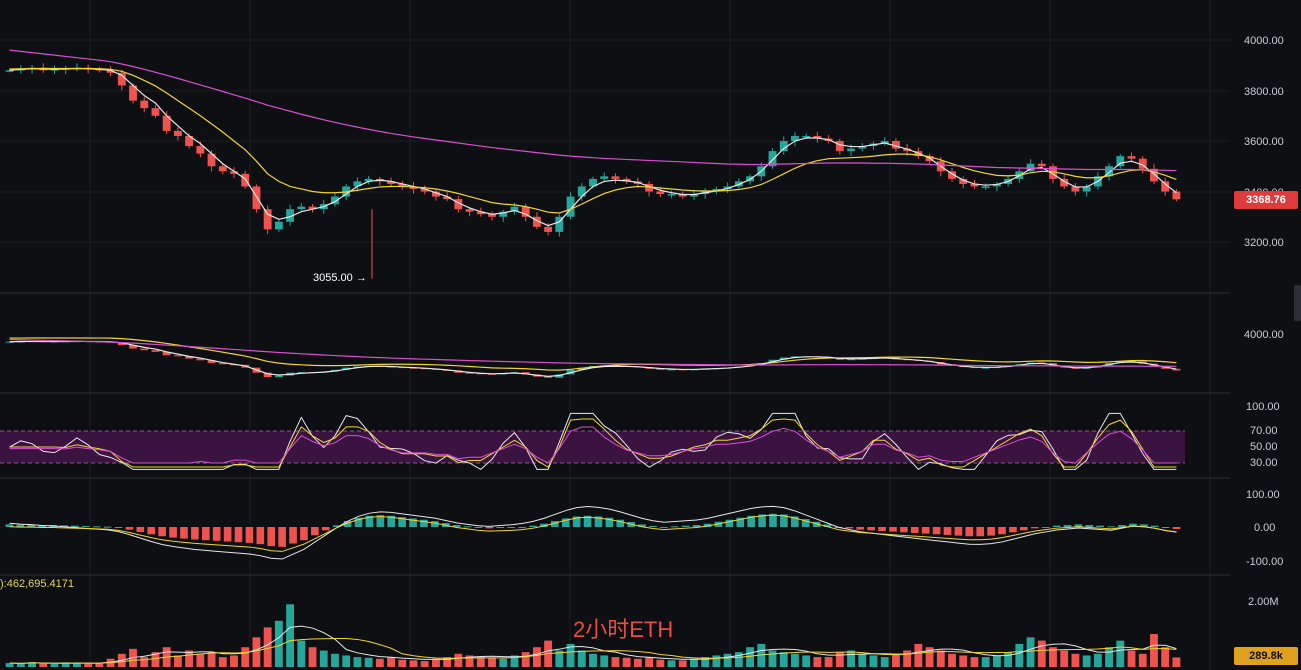  I want to click on macd-pane, so click(593, 532).